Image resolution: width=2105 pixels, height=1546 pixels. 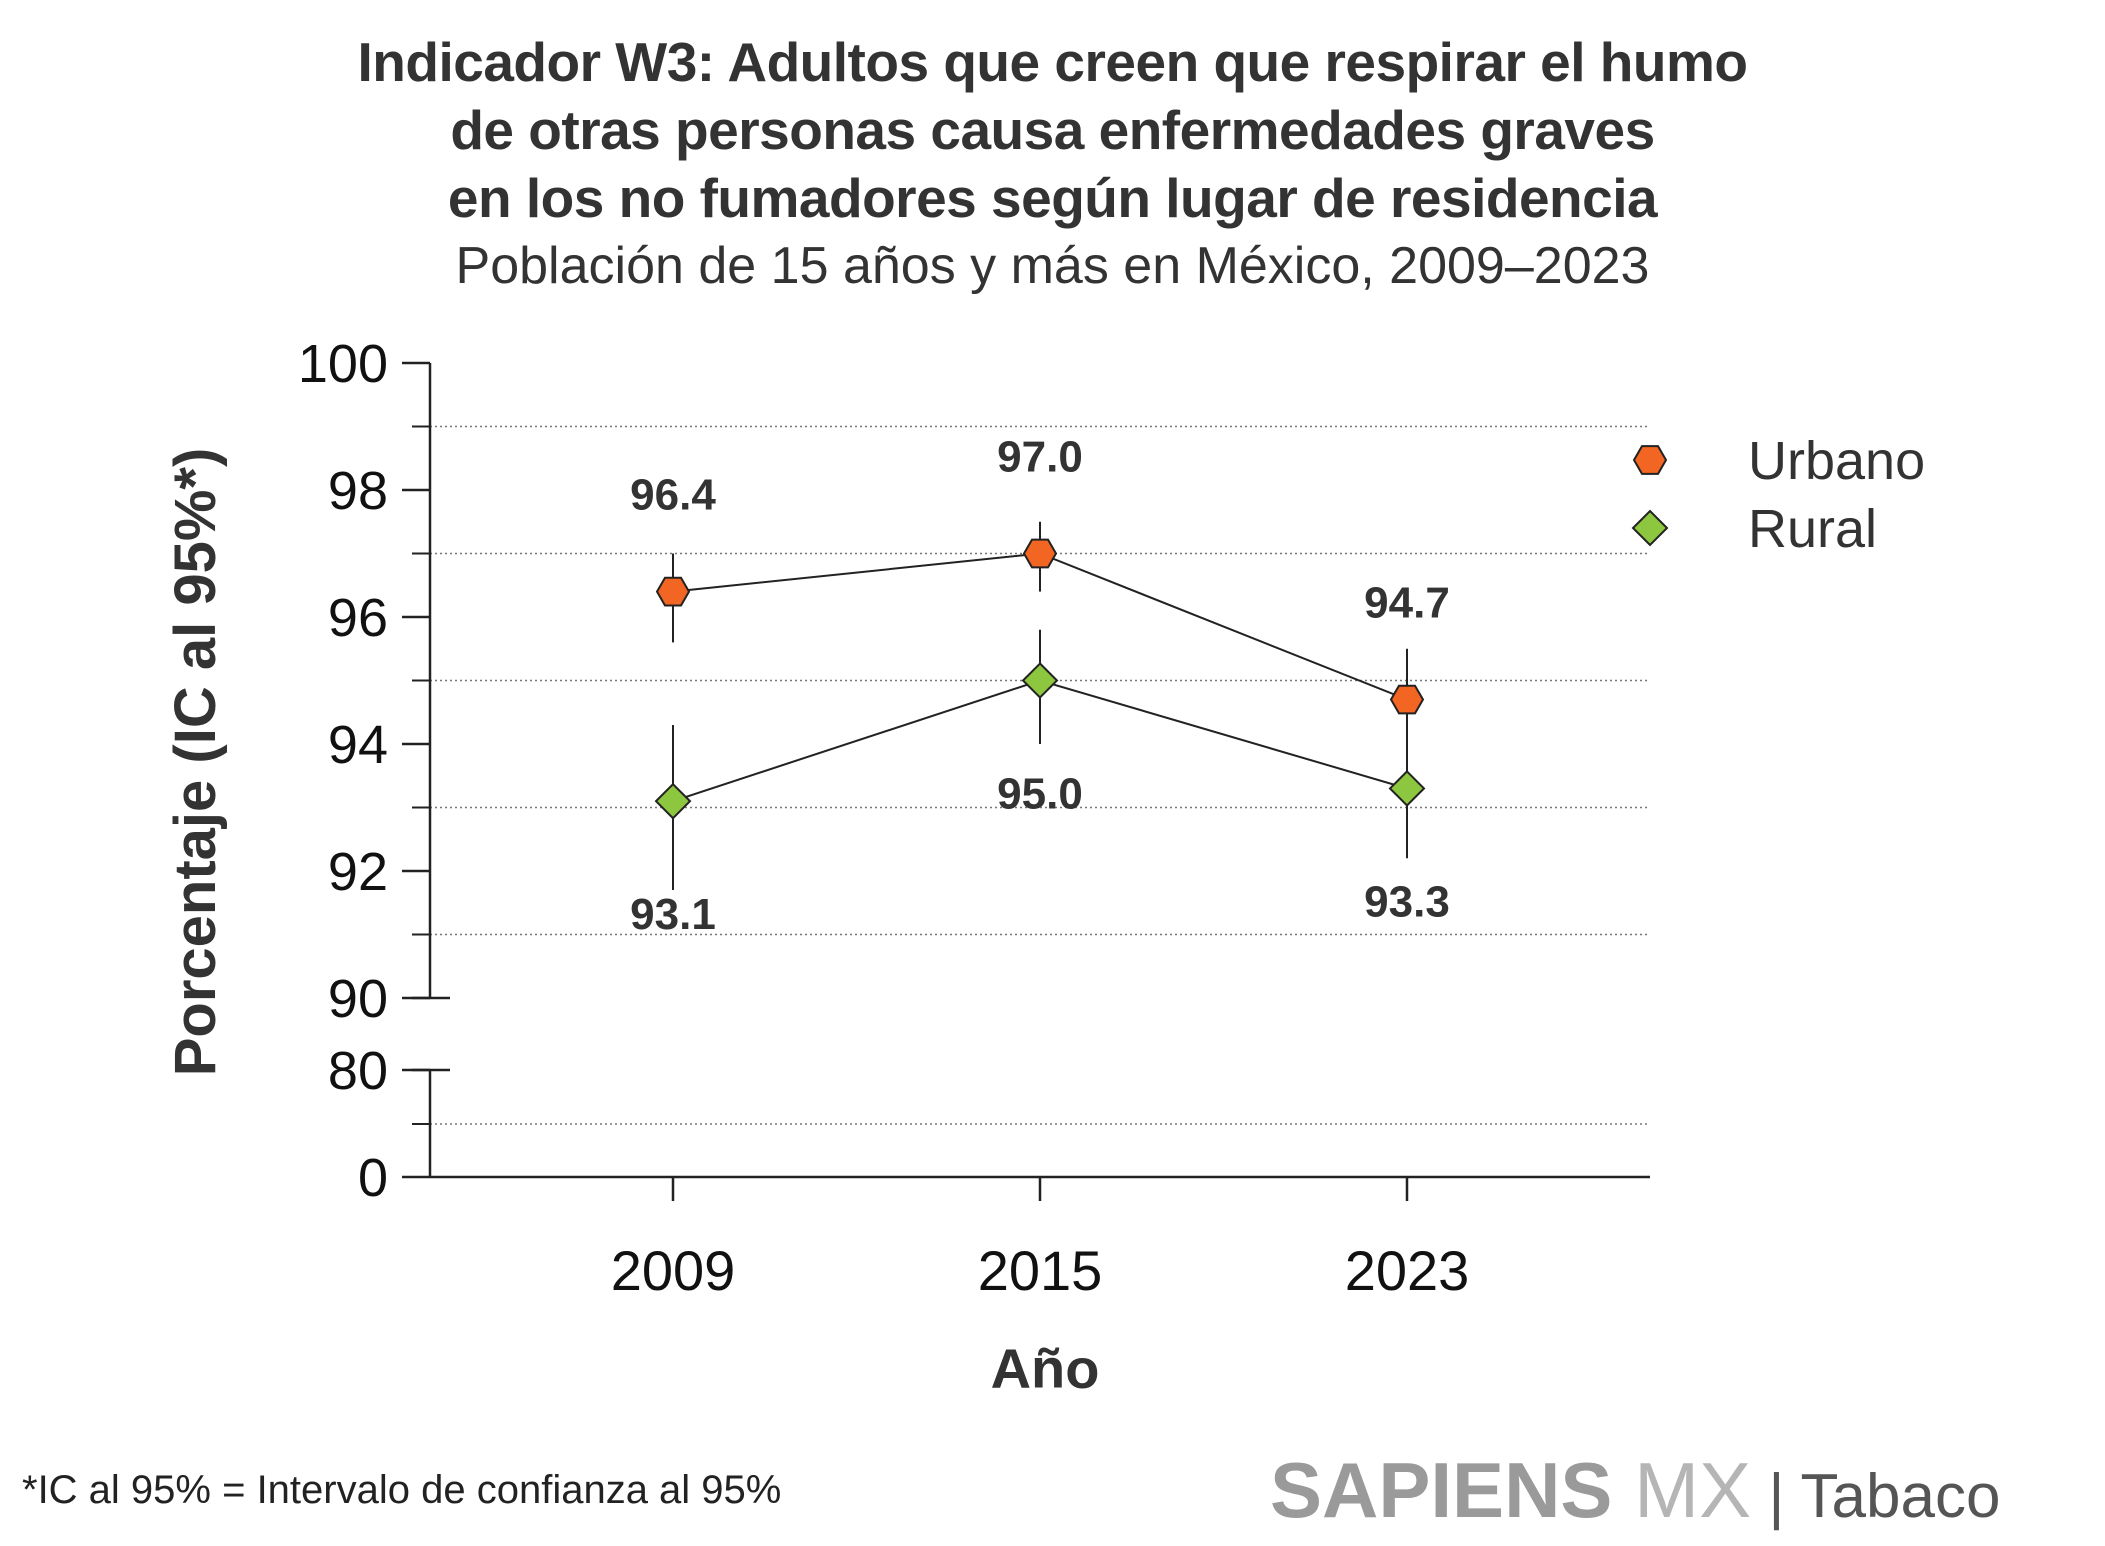 What do you see at coordinates (373, 1178) in the screenshot?
I see `y-tick-label: 0` at bounding box center [373, 1178].